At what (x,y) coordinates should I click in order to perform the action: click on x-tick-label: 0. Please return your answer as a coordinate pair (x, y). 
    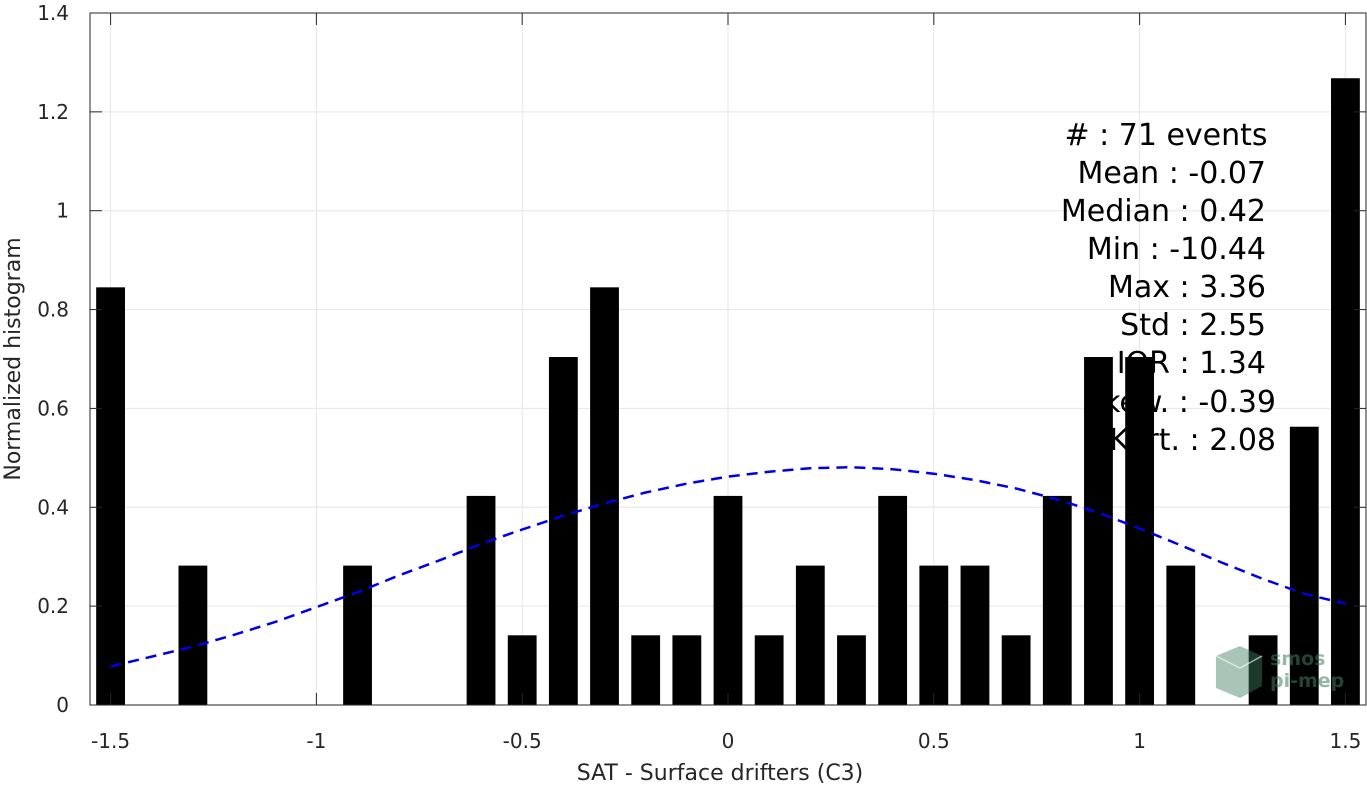
    Looking at the image, I should click on (728, 741).